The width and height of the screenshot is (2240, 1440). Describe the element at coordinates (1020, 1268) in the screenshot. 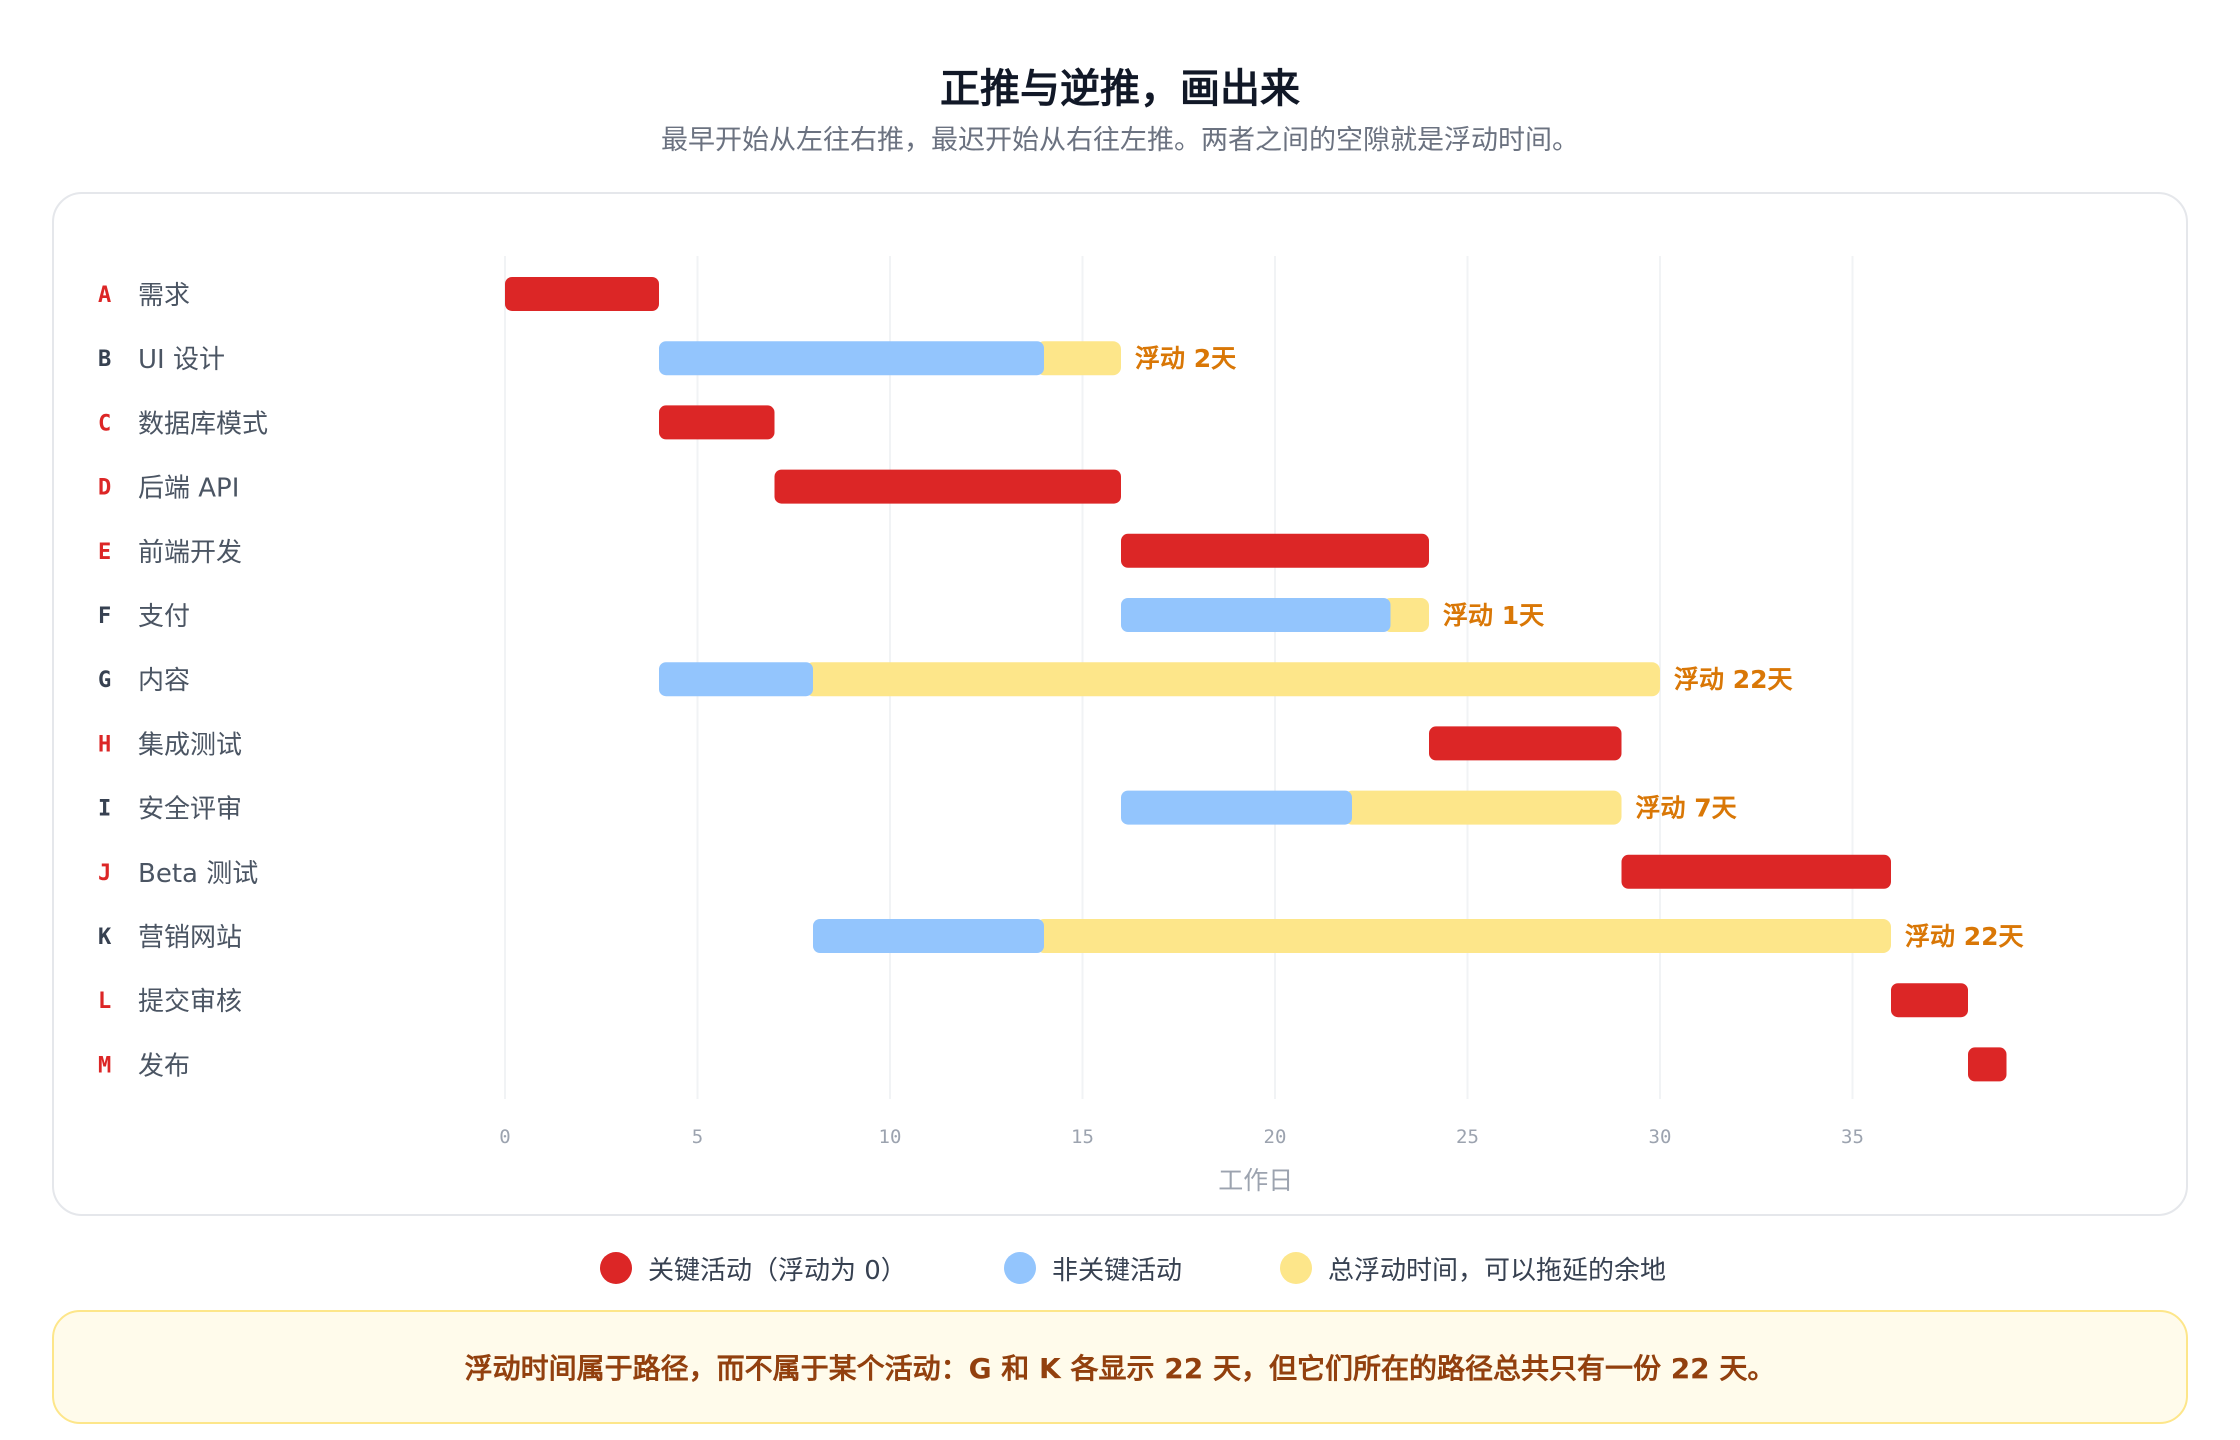

I see `legend-swatch-non-critical` at that location.